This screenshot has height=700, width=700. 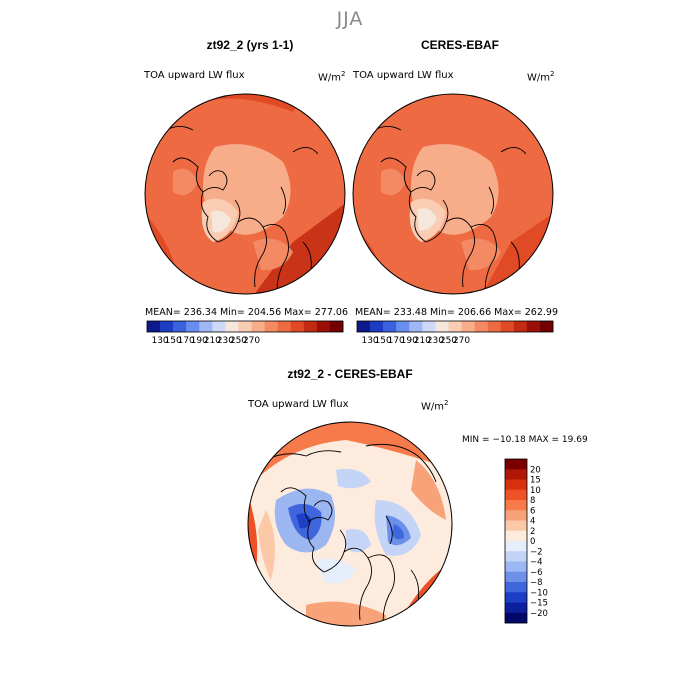 What do you see at coordinates (186, 341) in the screenshot?
I see `left-colorbar-tick-label: 170` at bounding box center [186, 341].